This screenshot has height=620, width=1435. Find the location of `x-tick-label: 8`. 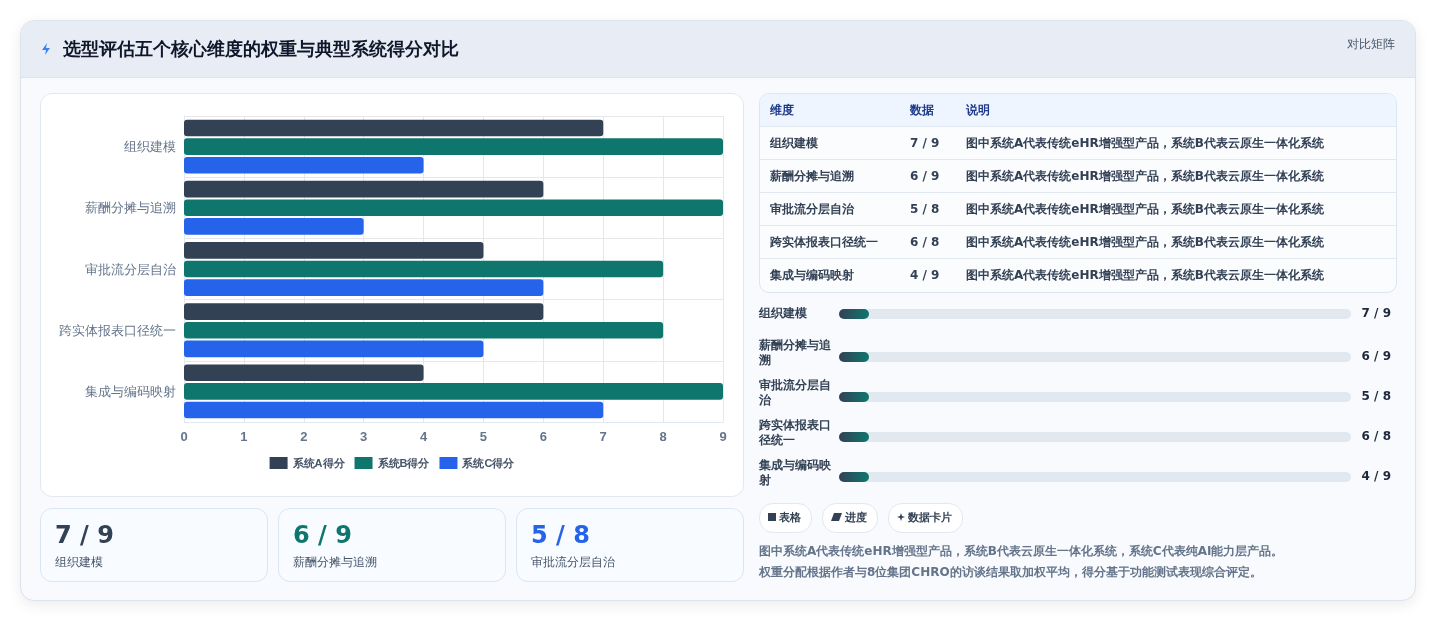

x-tick-label: 8 is located at coordinates (663, 436).